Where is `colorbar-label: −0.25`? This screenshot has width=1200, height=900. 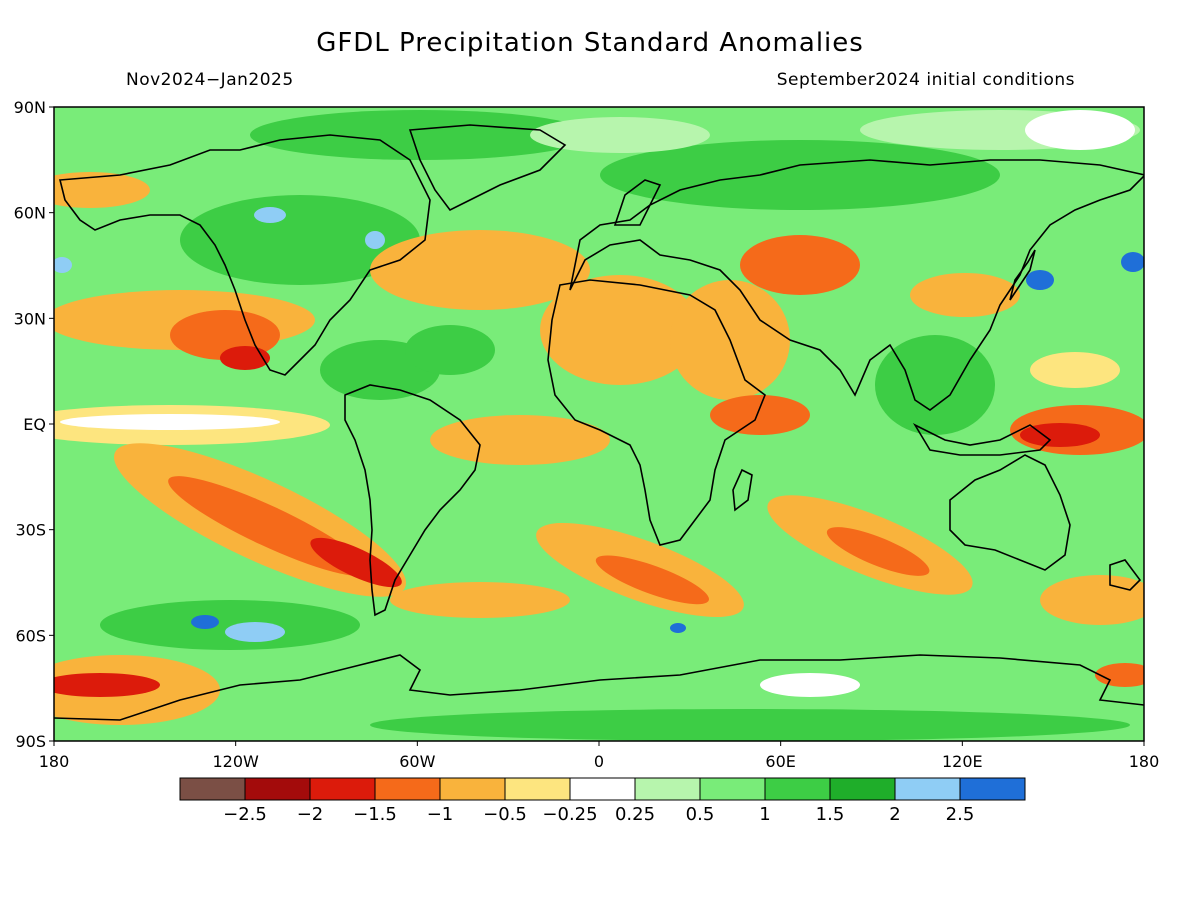 colorbar-label: −0.25 is located at coordinates (569, 814).